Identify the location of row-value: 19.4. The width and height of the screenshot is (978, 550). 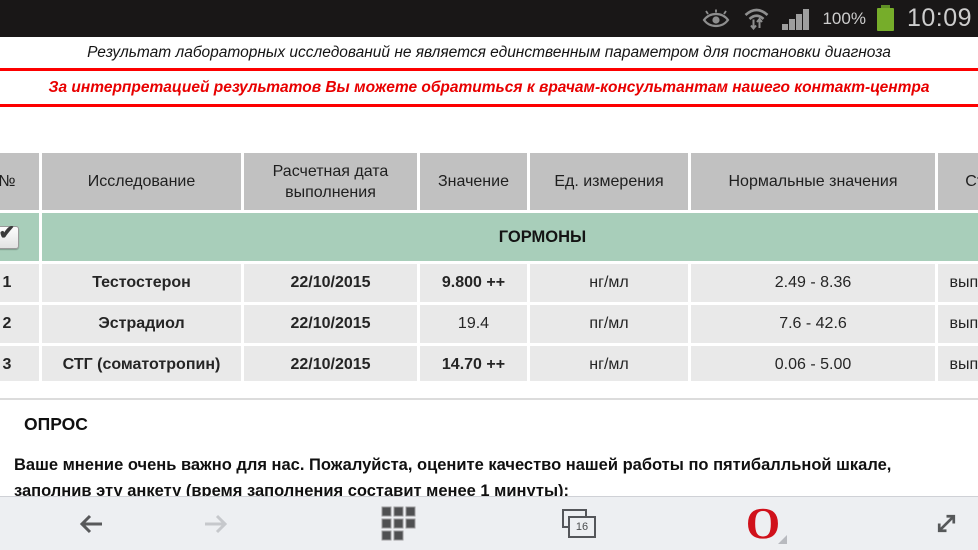
(473, 324).